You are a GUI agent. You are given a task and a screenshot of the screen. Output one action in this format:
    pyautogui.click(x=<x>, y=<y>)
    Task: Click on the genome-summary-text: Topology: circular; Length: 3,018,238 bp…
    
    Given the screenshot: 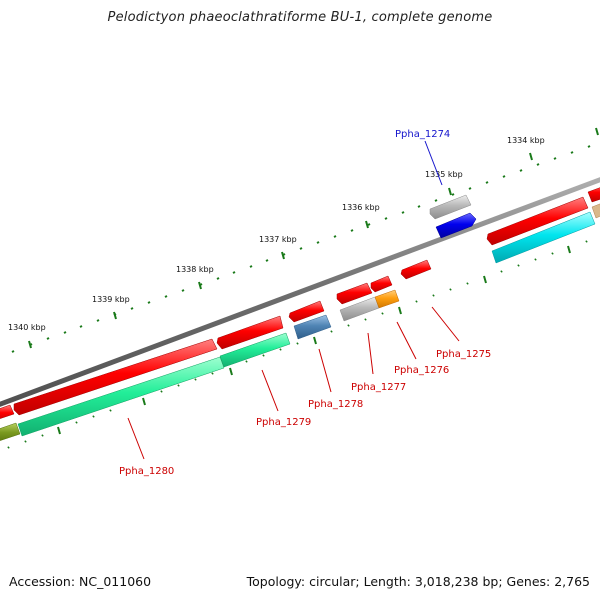 What is the action you would take?
    pyautogui.click(x=418, y=581)
    